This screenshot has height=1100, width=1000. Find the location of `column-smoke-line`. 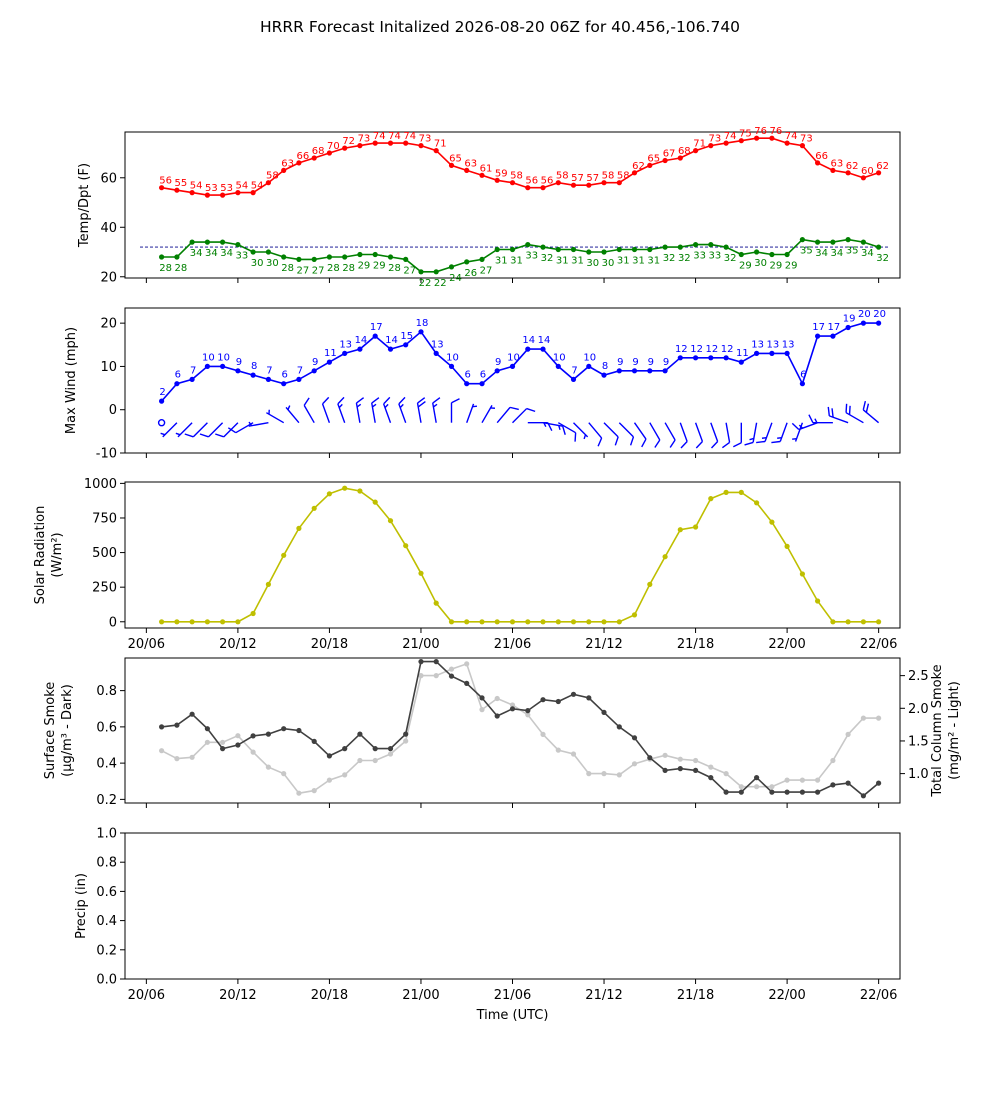

column-smoke-line is located at coordinates (520, 728).